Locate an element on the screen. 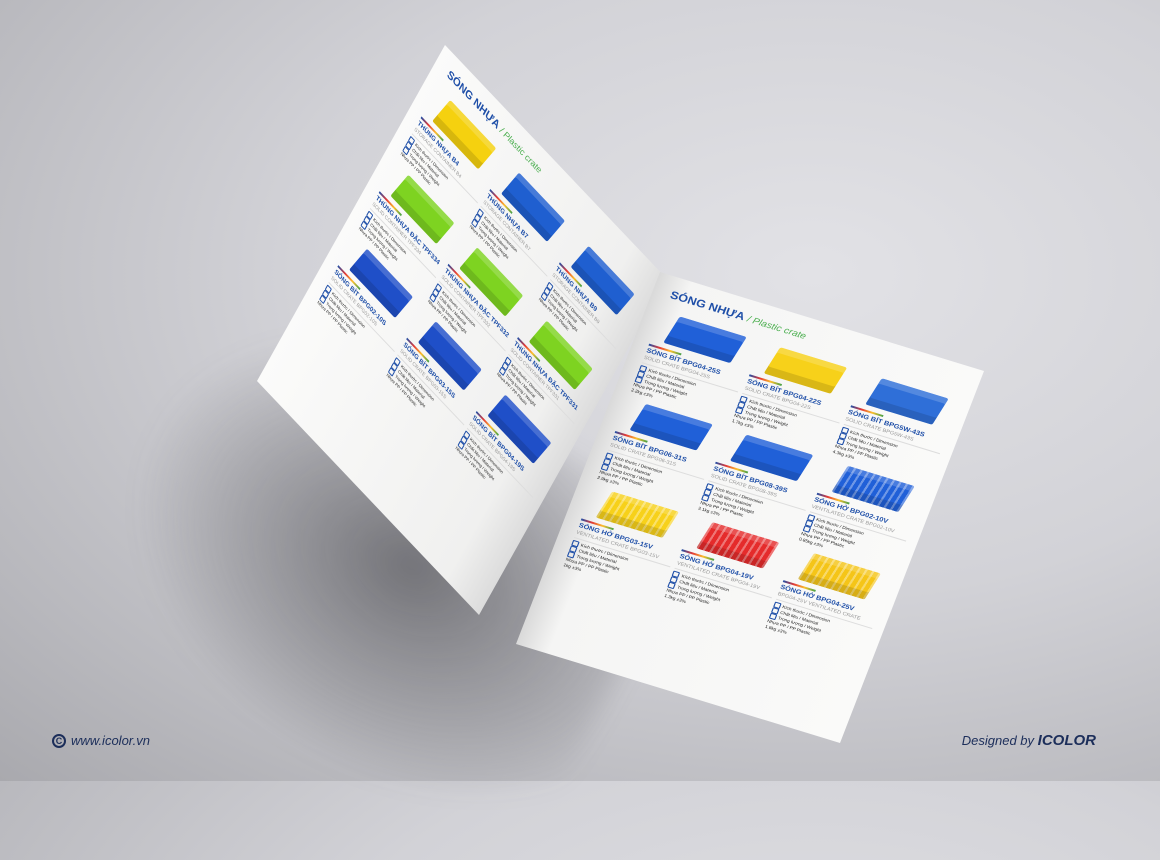  website-credit: C www.icolor.vn is located at coordinates (101, 741).